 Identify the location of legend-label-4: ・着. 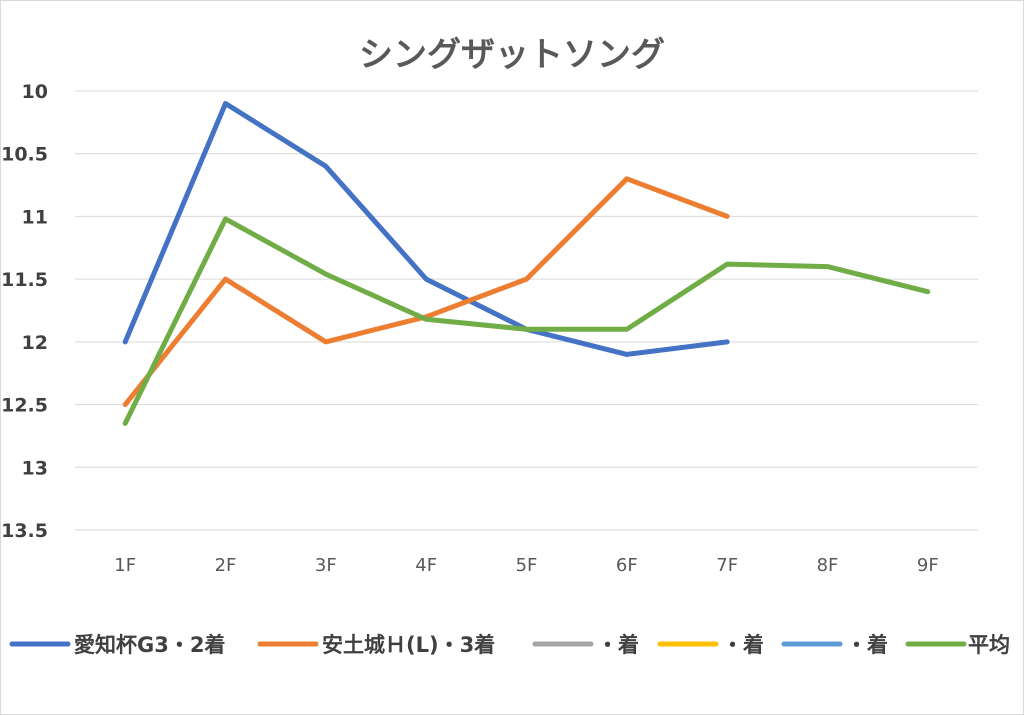
(867, 645).